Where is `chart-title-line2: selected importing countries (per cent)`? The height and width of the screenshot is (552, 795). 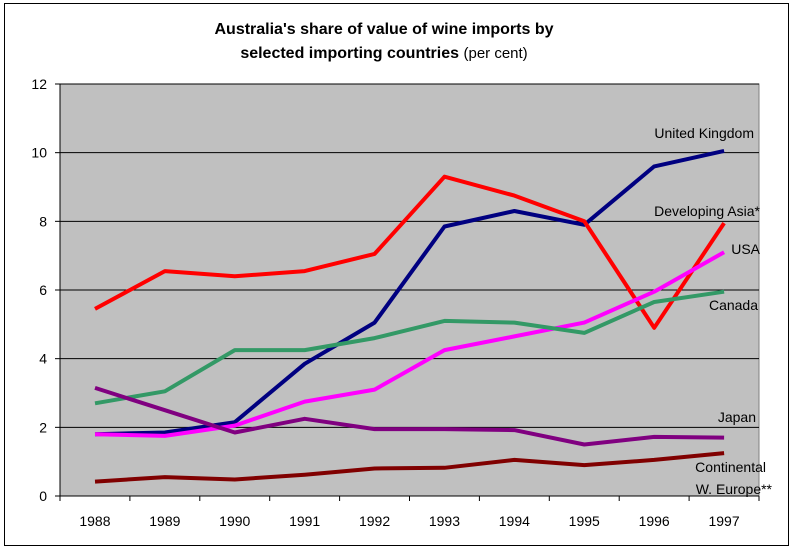
chart-title-line2: selected importing countries (per cent) is located at coordinates (383, 53).